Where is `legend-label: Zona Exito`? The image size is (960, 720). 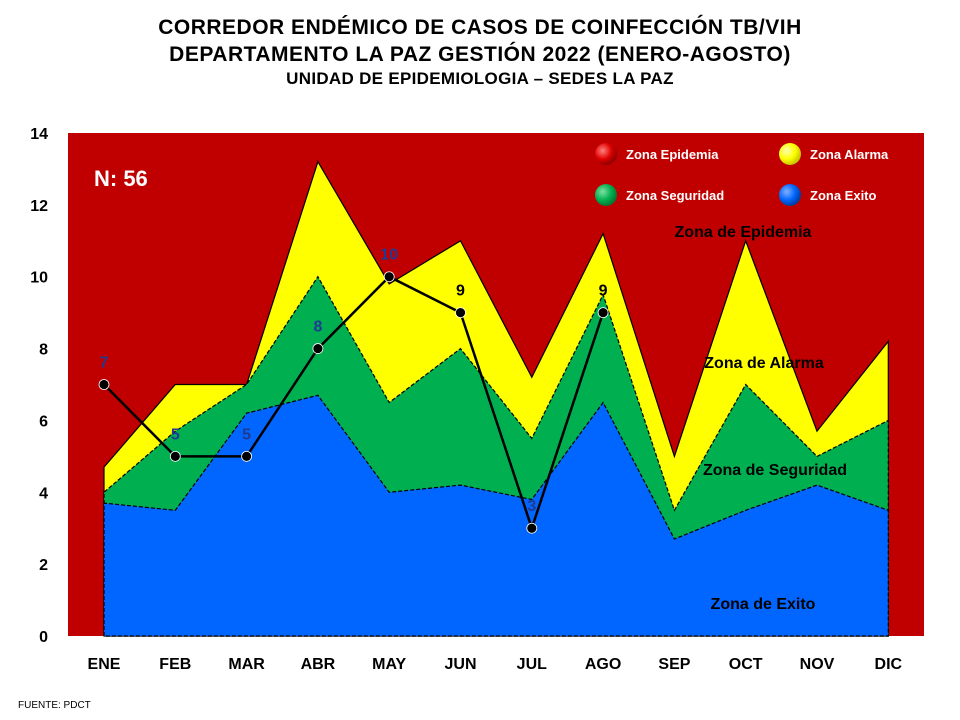
legend-label: Zona Exito is located at coordinates (843, 195).